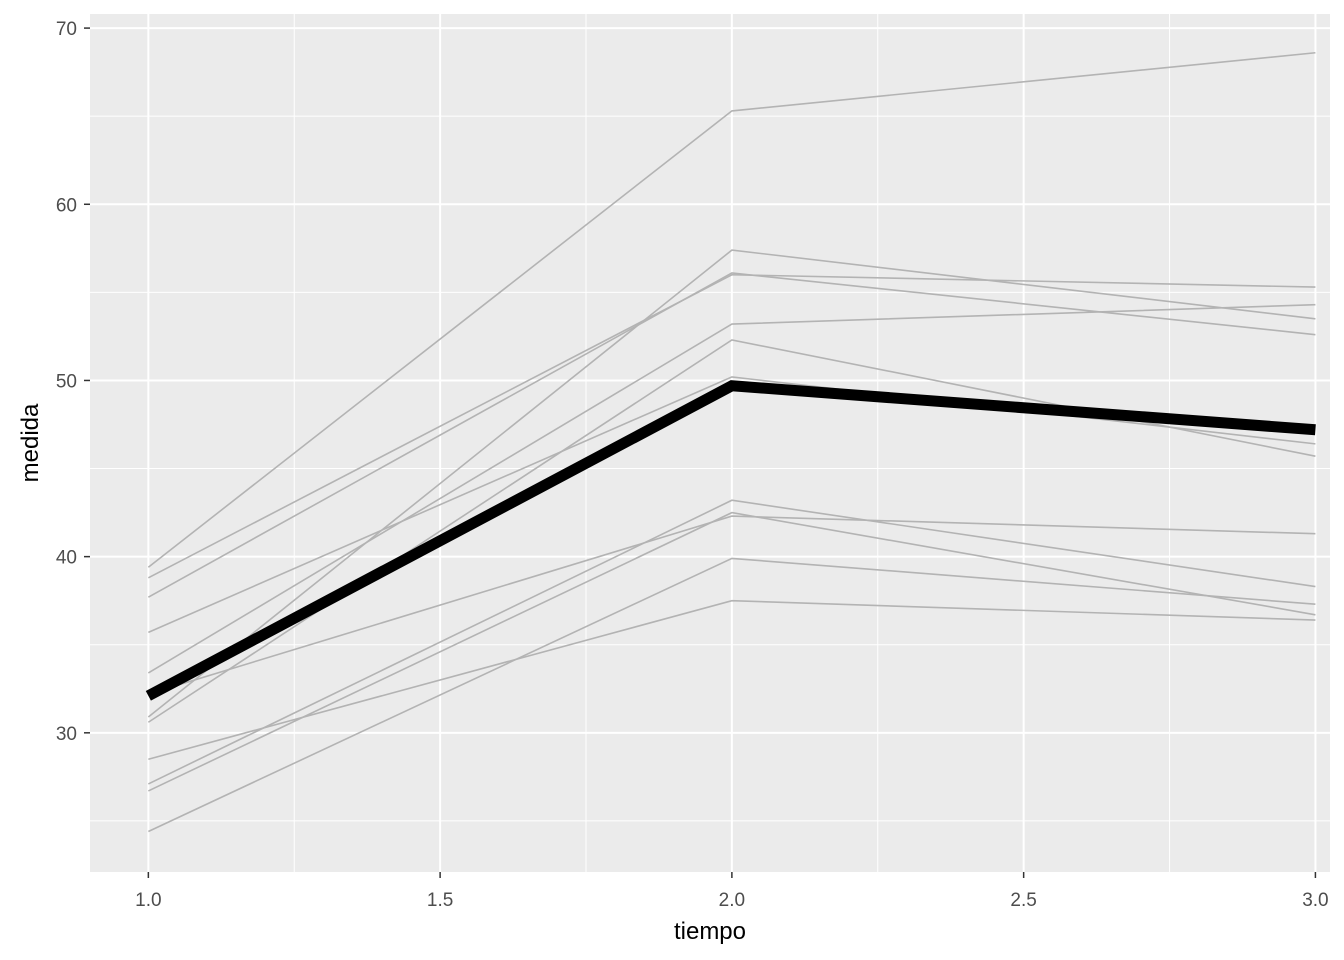 This screenshot has height=960, width=1344. I want to click on x-axis-title: tiempo, so click(710, 931).